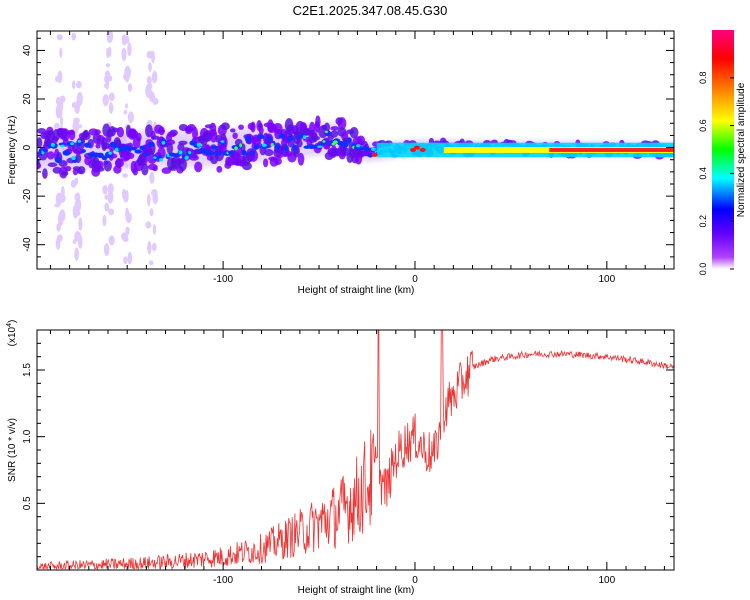 This screenshot has height=600, width=750. What do you see at coordinates (27, 195) in the screenshot?
I see `spectrogram-ytick-label: -20` at bounding box center [27, 195].